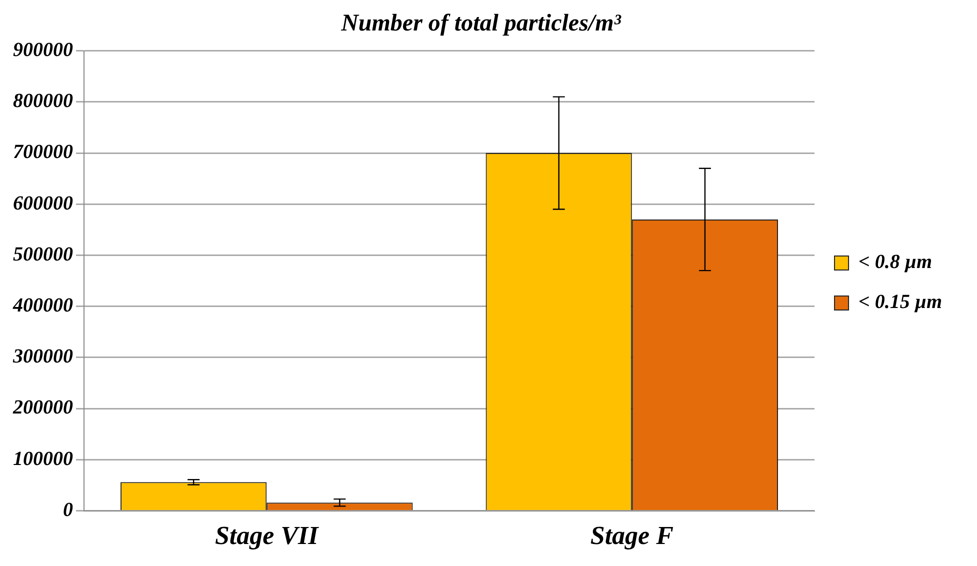 The height and width of the screenshot is (566, 977). Describe the element at coordinates (267, 535) in the screenshot. I see `x-tick-label: Stage VII` at that location.